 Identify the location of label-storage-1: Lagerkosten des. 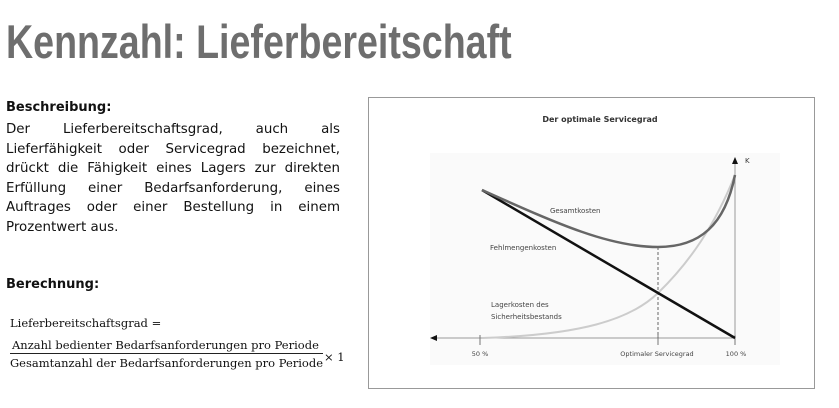
(520, 305).